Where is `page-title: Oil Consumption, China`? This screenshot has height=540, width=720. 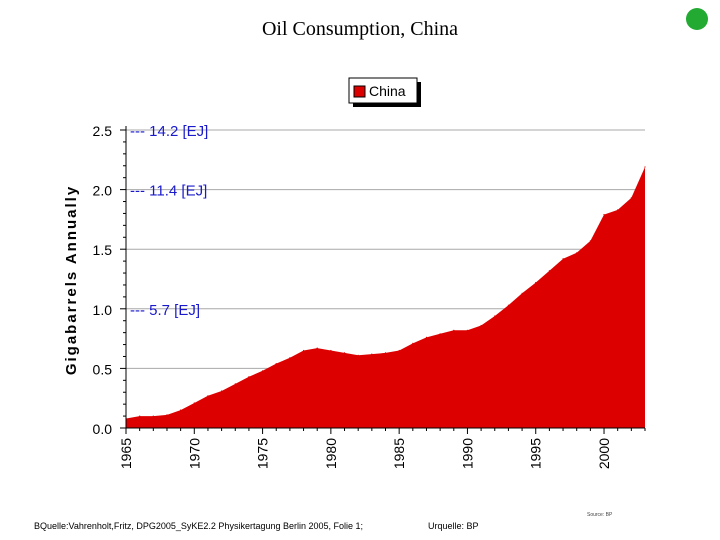
page-title: Oil Consumption, China is located at coordinates (360, 29).